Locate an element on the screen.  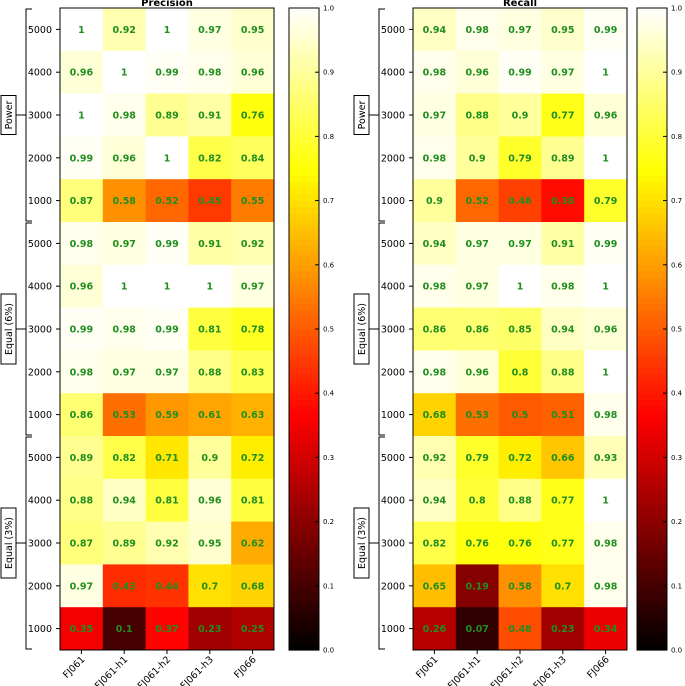
group-label: Power is located at coordinates (9, 115).